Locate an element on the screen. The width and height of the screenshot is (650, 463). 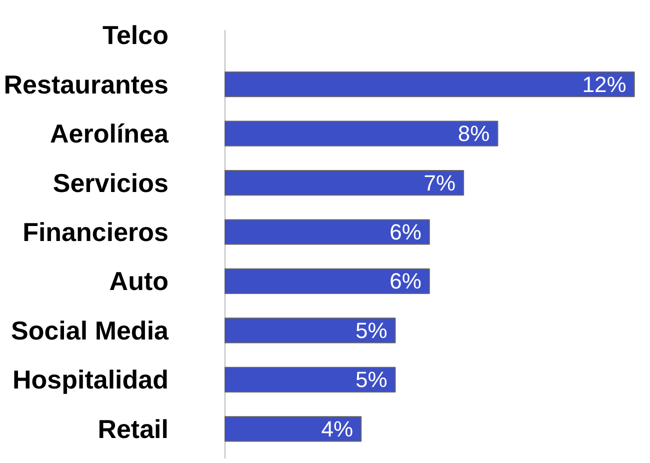
y-tick-label: Auto is located at coordinates (139, 281).